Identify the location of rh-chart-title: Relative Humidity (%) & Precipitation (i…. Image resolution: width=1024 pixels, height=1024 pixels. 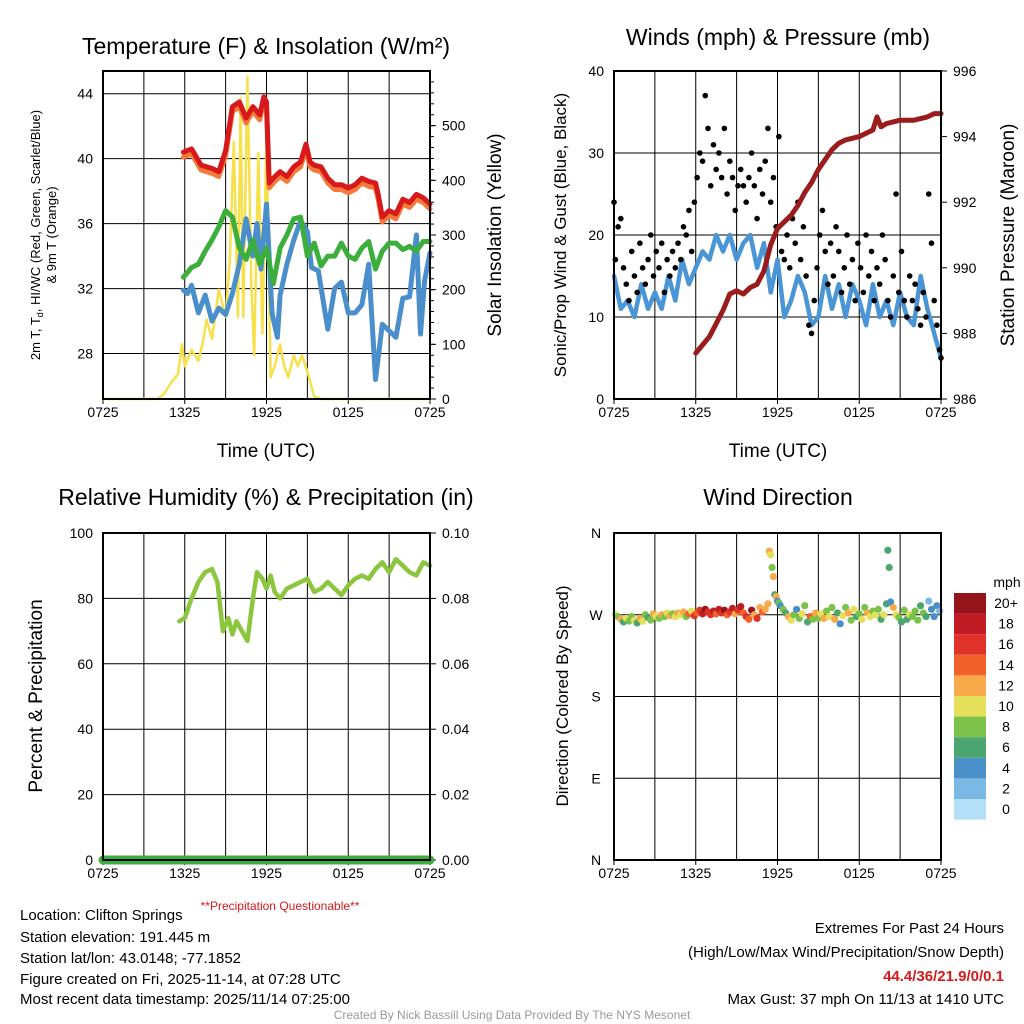
(265, 497).